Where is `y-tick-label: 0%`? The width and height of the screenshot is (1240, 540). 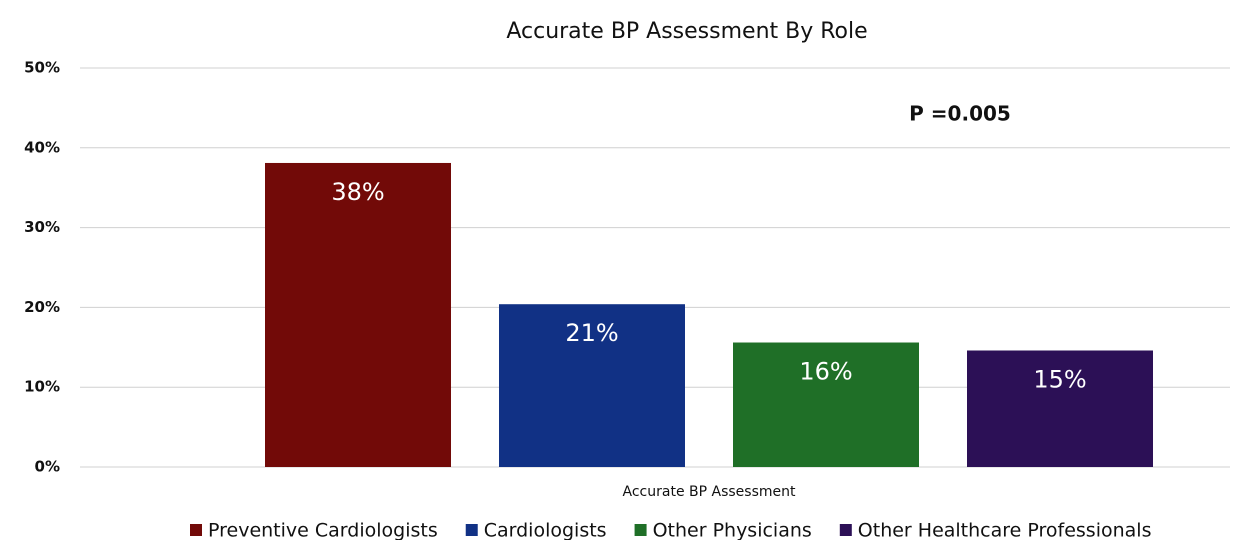
y-tick-label: 0% is located at coordinates (47, 467).